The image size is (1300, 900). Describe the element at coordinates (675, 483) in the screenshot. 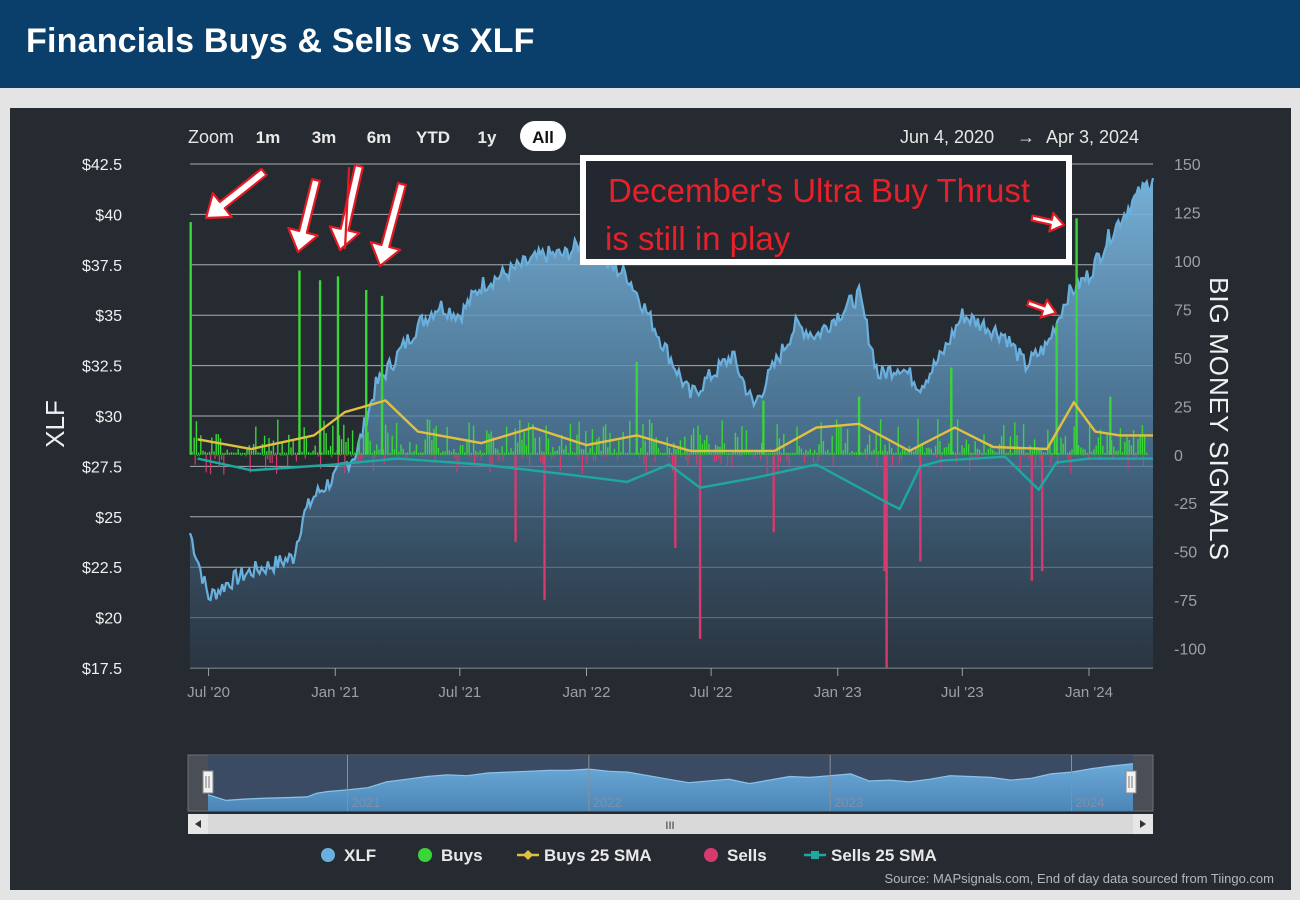

I see `sells-sma-line` at that location.